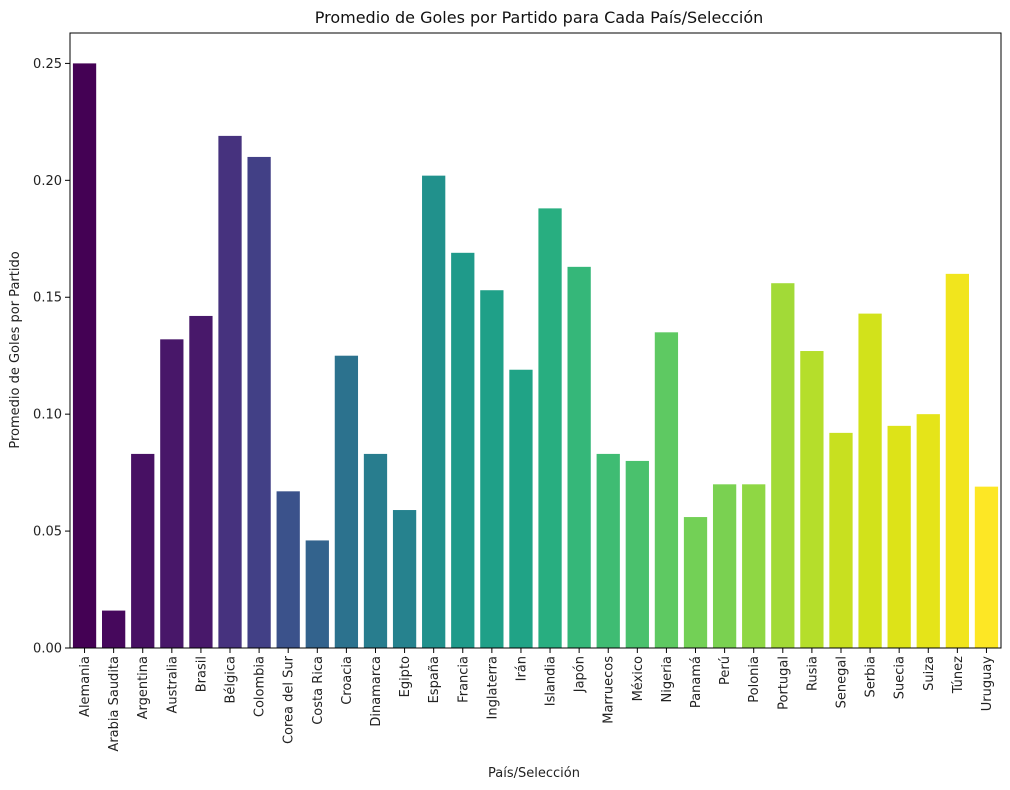  I want to click on x-tick-label: Suiza, so click(929, 673).